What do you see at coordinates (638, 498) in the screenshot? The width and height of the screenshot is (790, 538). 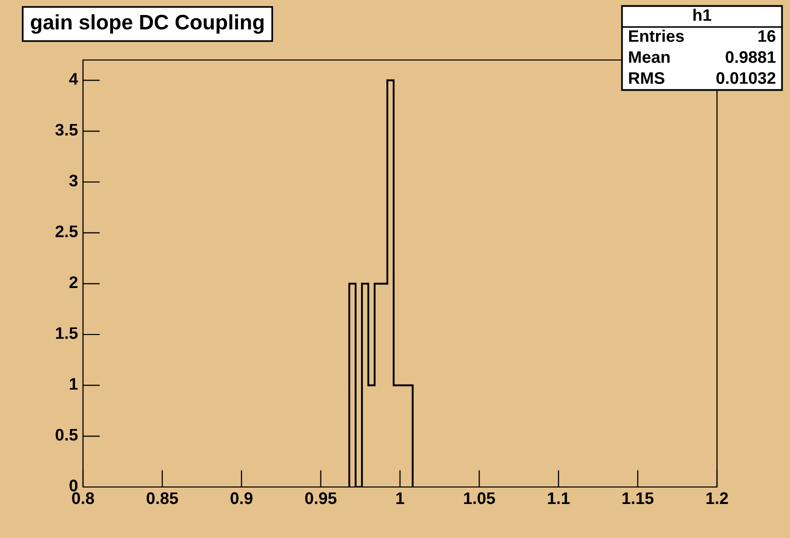 I see `x-tick-label: 1.15` at bounding box center [638, 498].